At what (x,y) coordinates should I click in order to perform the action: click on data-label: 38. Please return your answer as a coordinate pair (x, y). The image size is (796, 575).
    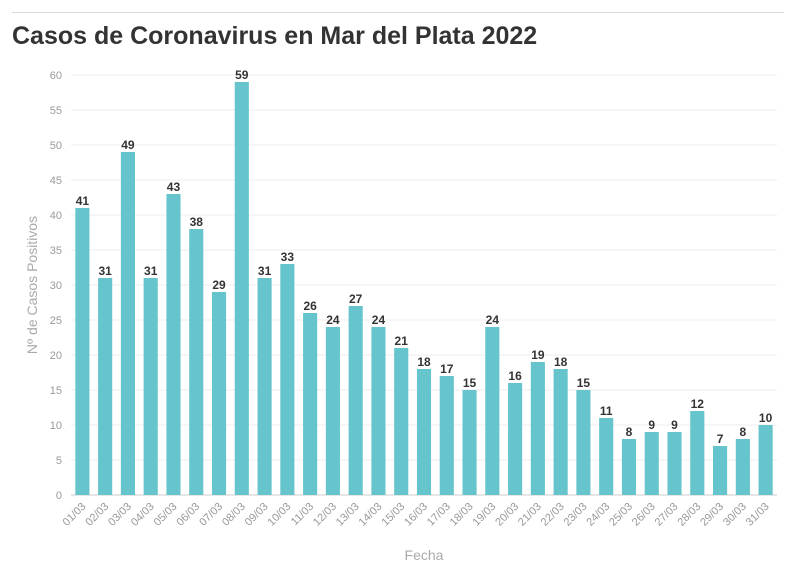
    Looking at the image, I should click on (197, 222).